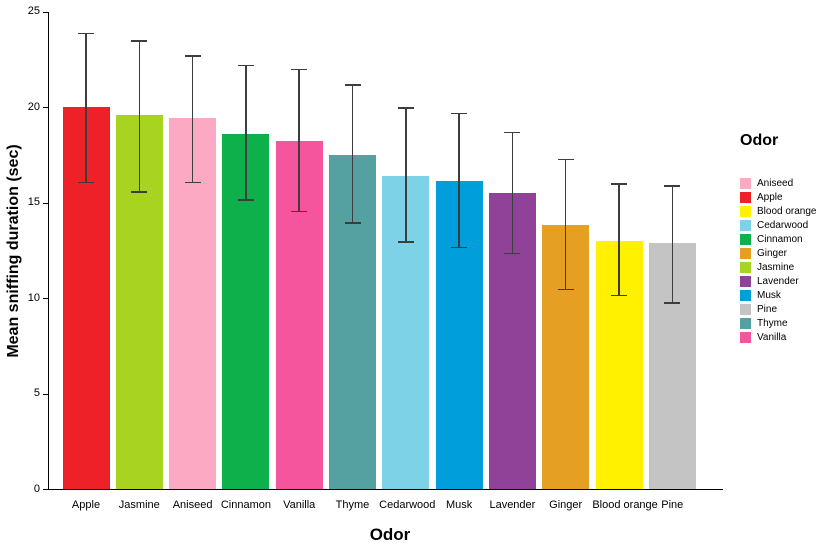 The image size is (820, 551). I want to click on error-bar-cap-bottom-cinnamon, so click(245, 200).